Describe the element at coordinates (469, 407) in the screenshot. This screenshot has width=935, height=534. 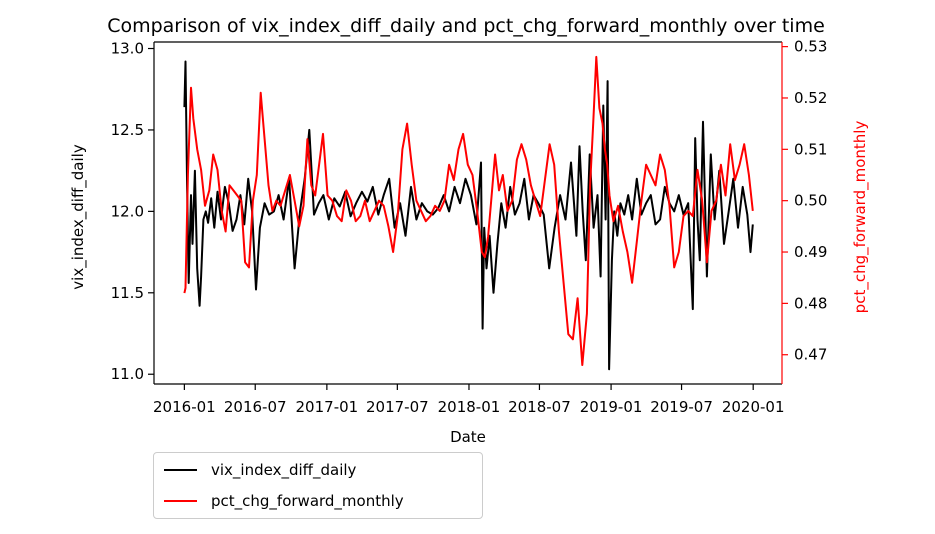
I see `x-tick-label: 2018-01` at that location.